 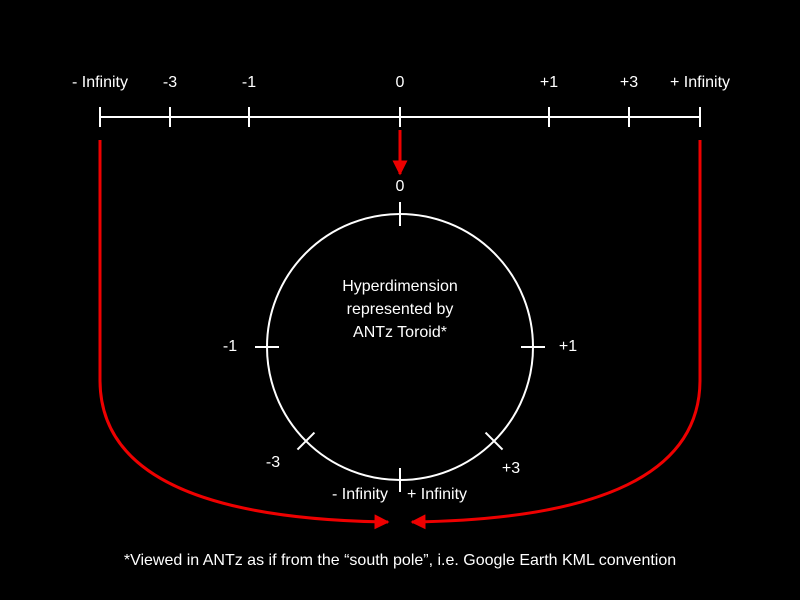 What do you see at coordinates (400, 82) in the screenshot?
I see `number-line-label: 0` at bounding box center [400, 82].